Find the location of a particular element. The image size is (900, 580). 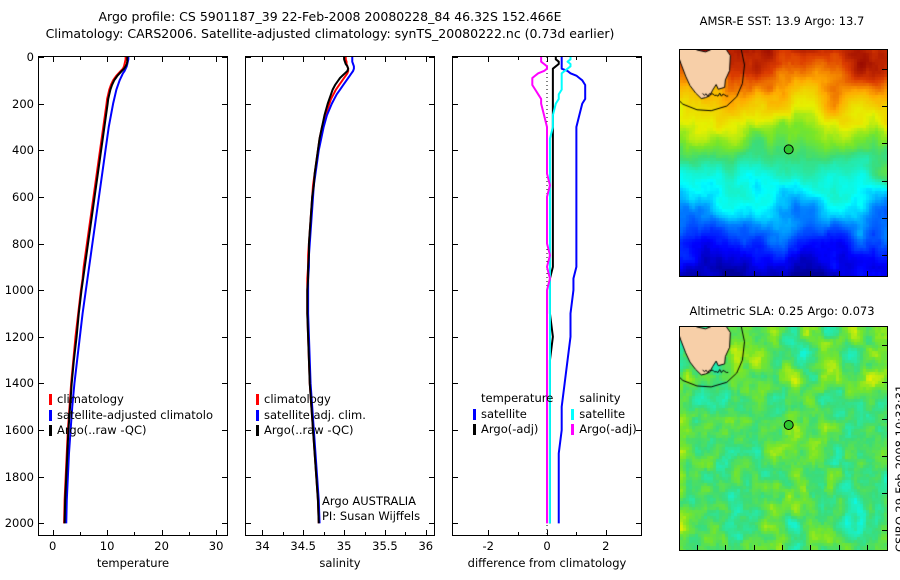

x-tick-label: 35 is located at coordinates (344, 546).